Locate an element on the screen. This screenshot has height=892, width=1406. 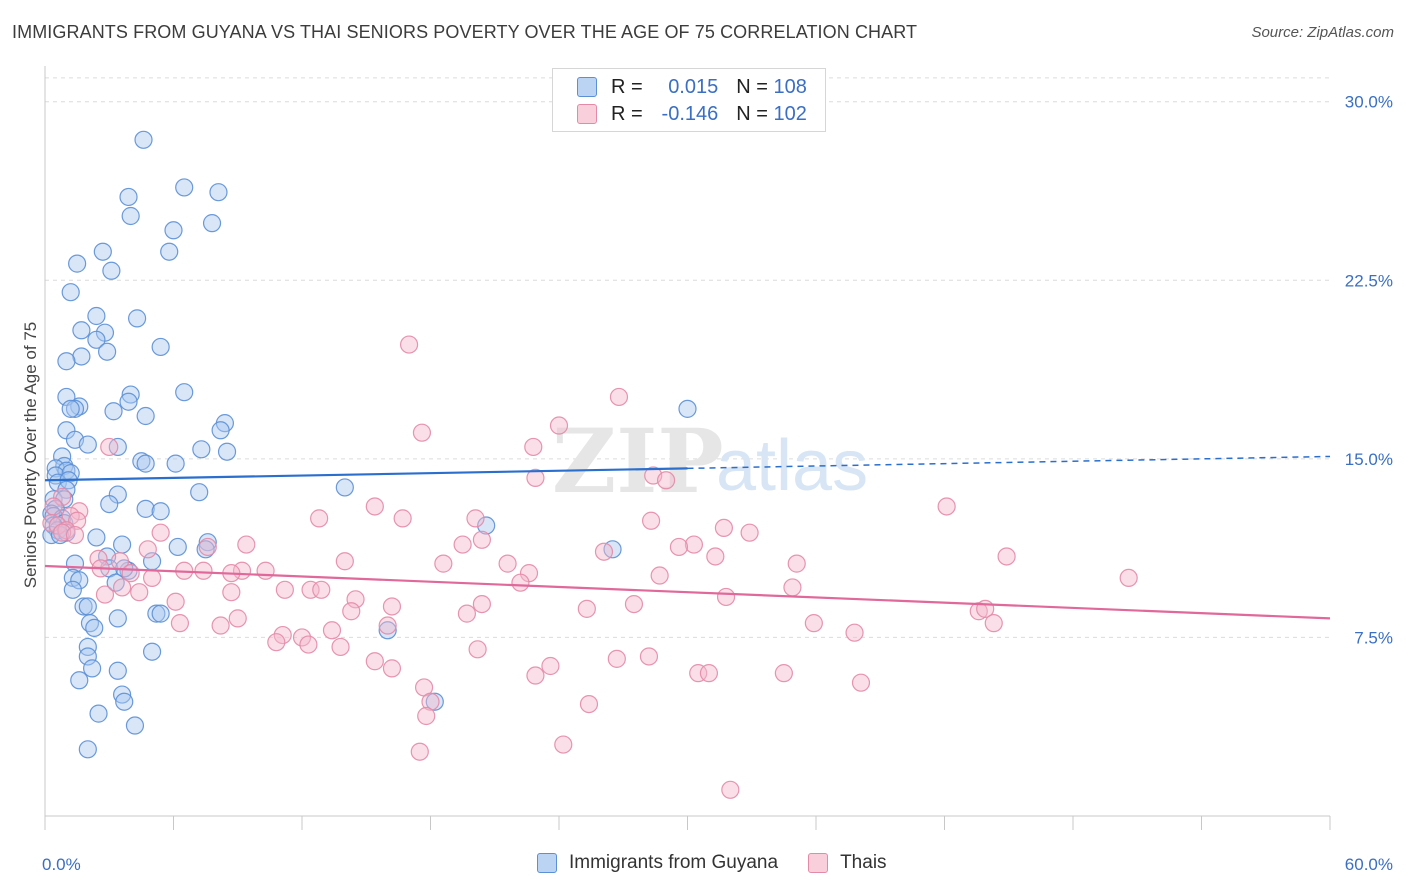
r-value: 0.015 is located at coordinates (693, 86).